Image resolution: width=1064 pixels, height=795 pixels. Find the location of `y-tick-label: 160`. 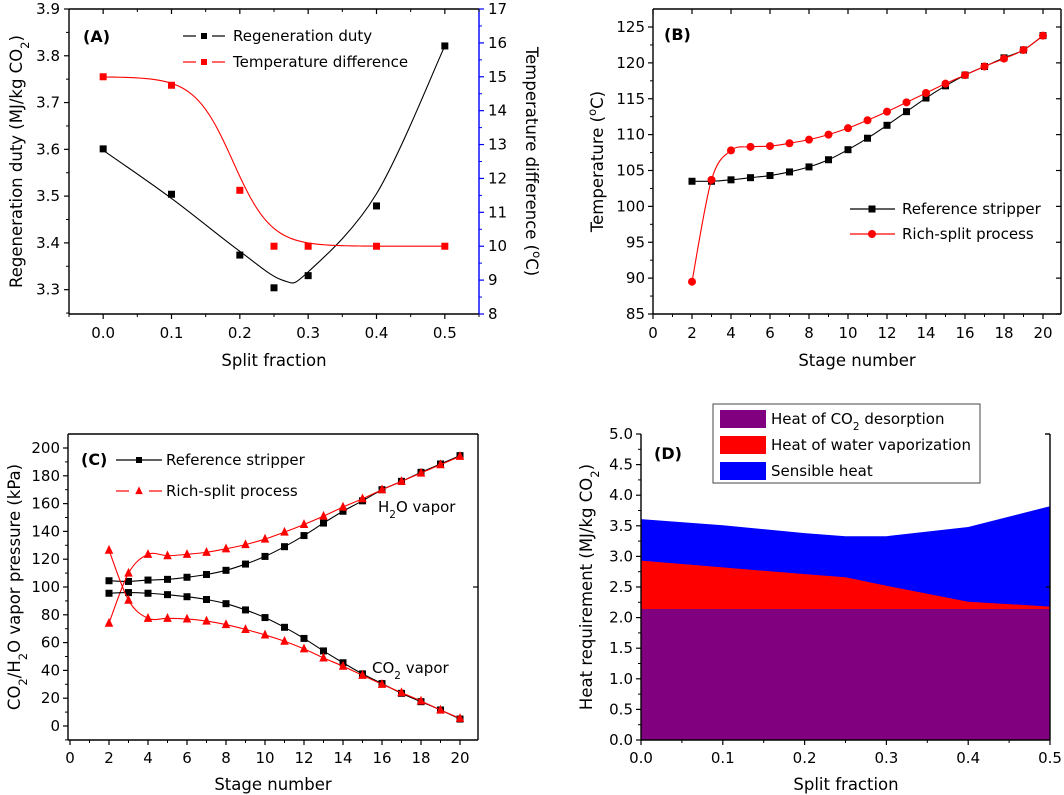

y-tick-label: 160 is located at coordinates (45, 504).